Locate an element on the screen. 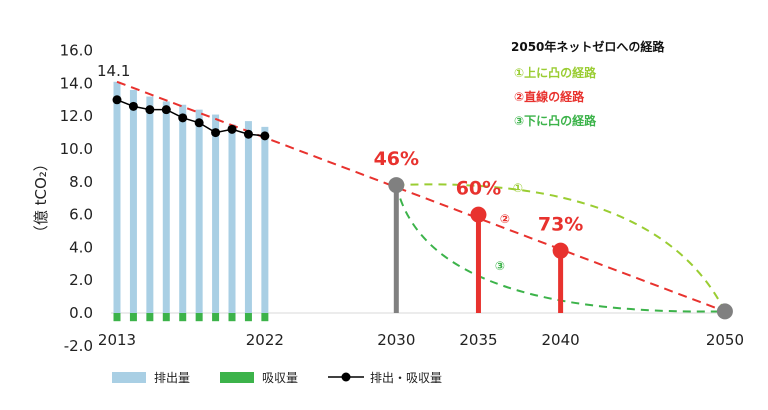 Image resolution: width=768 pixels, height=410 pixels. pathway-legend-title: 2050年ネットゼロへの経路 is located at coordinates (588, 46).